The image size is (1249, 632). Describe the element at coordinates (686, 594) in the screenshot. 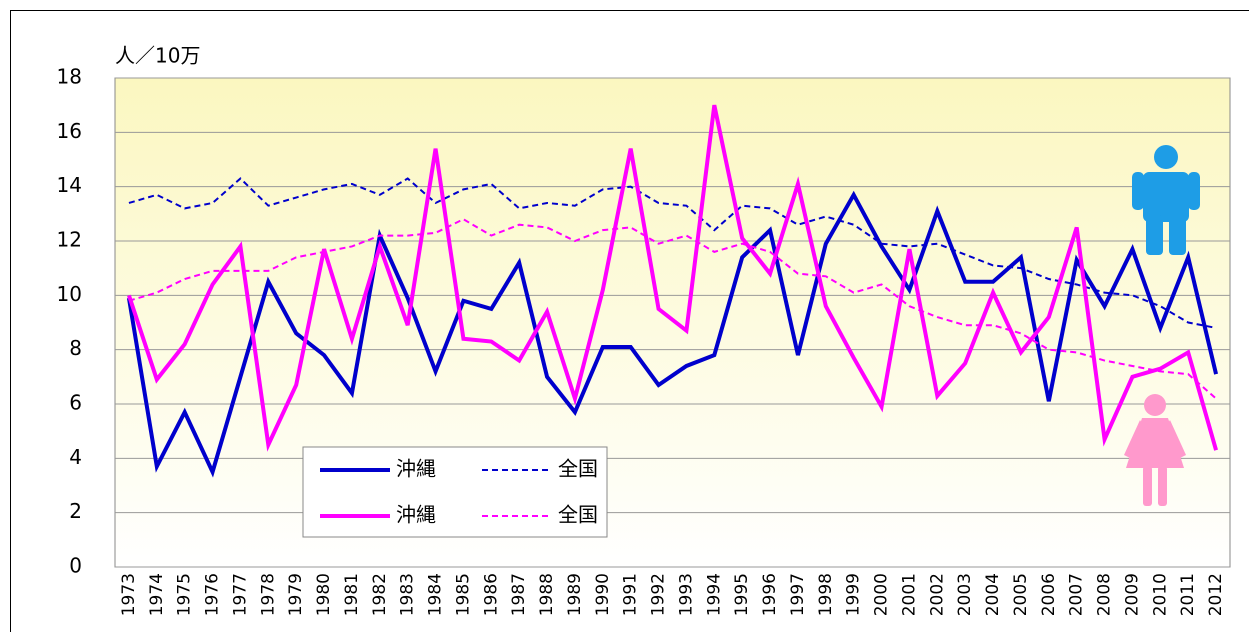

I see `x-tick-label: 1993` at that location.